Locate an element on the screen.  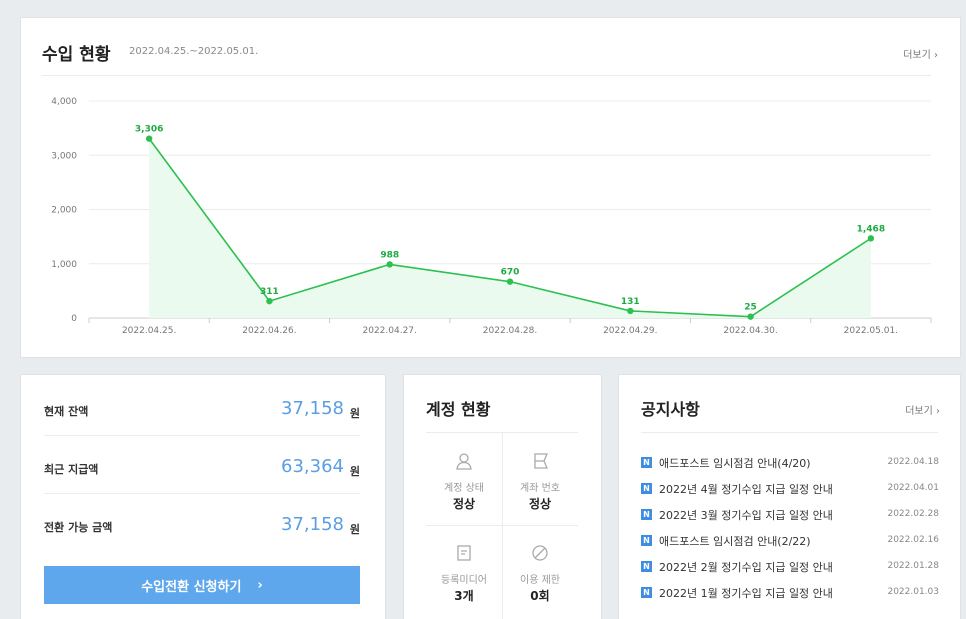
y-tick-label: 1,000 is located at coordinates (64, 265).